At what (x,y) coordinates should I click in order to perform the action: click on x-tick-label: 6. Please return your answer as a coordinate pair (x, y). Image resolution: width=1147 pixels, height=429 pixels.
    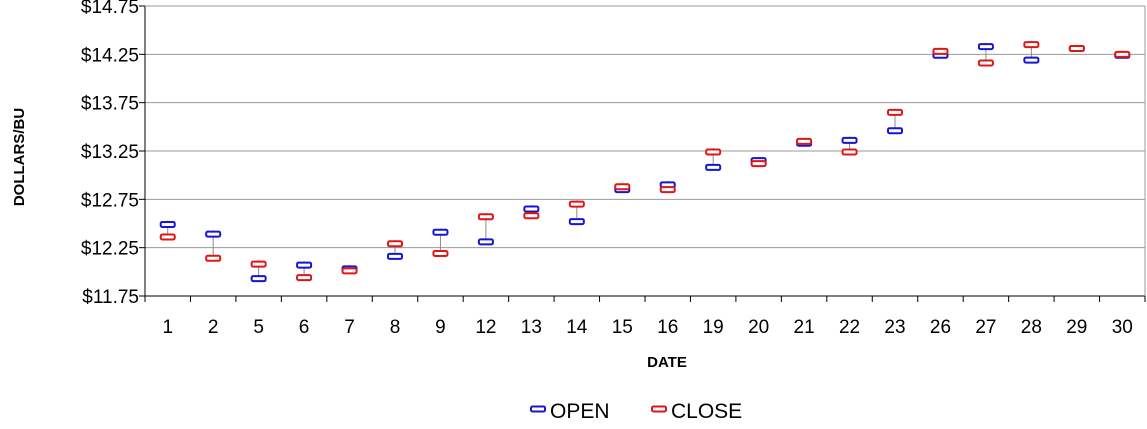
    Looking at the image, I should click on (304, 327).